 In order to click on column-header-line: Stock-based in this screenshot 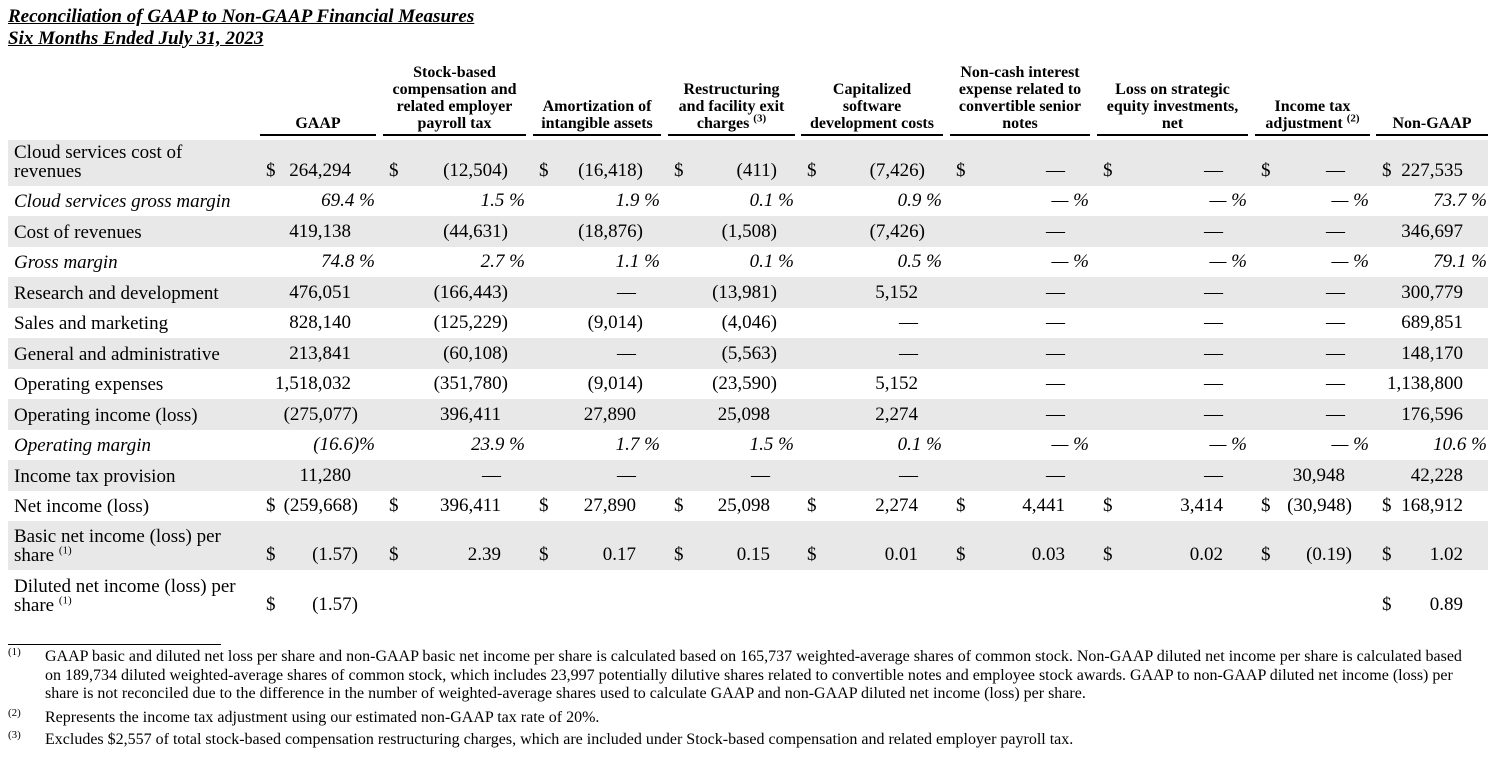, I will do `click(454, 72)`.